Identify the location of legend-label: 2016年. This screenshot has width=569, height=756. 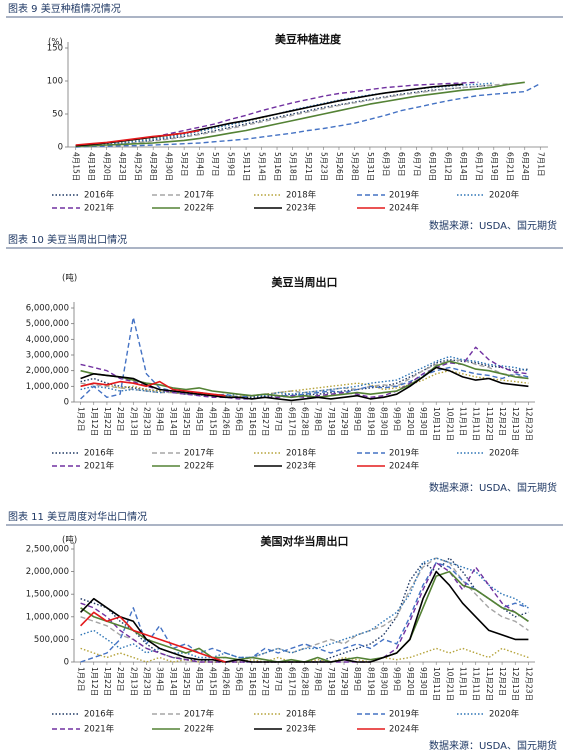
(99, 453).